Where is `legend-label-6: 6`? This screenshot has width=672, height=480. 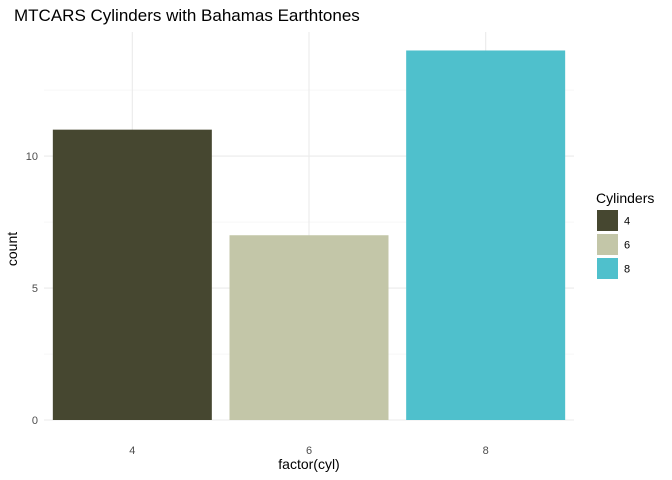 legend-label-6: 6 is located at coordinates (627, 246).